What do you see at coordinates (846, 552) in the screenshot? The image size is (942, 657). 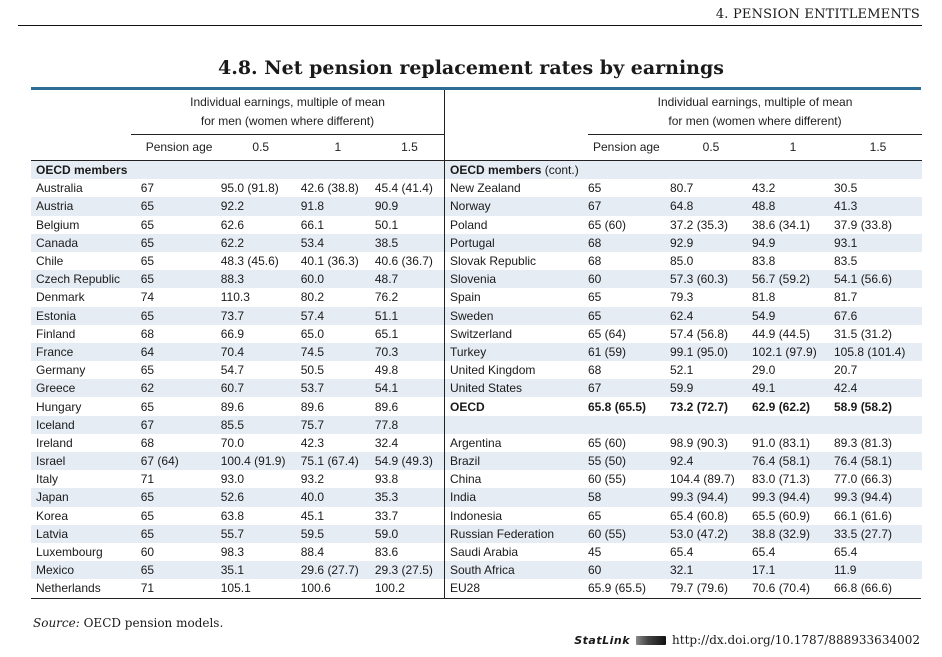 I see `rate-1-5-cell: 65.4` at bounding box center [846, 552].